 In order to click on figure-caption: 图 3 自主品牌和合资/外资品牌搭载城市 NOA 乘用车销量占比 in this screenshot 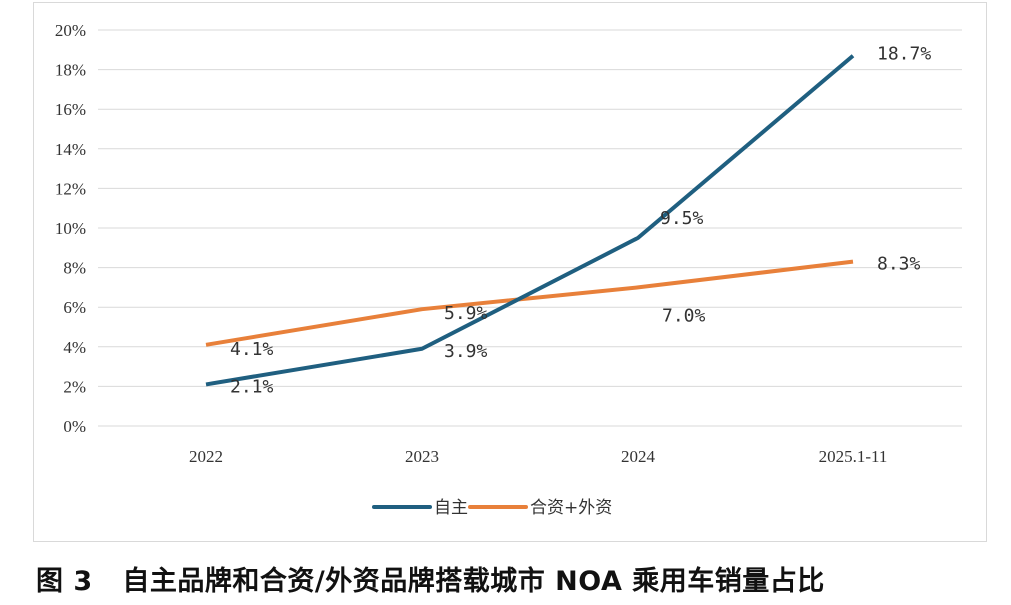, I will do `click(430, 581)`.